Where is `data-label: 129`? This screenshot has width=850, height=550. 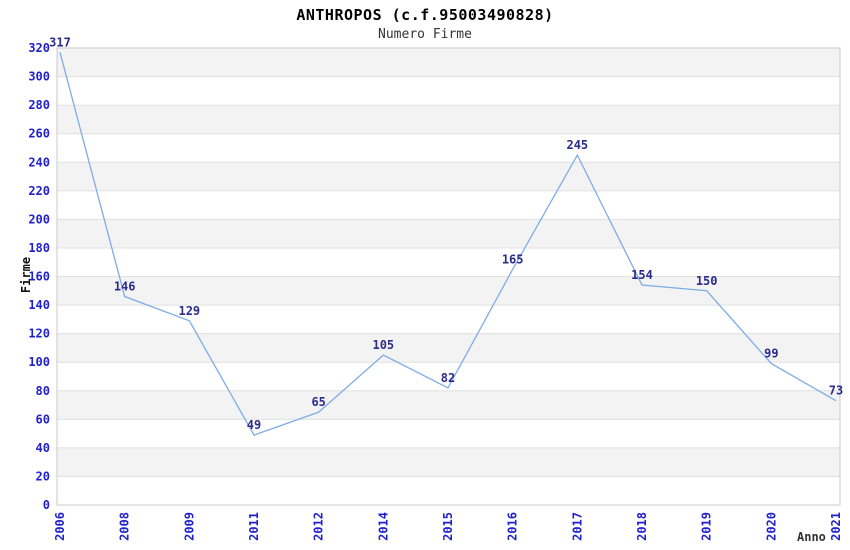
data-label: 129 is located at coordinates (189, 311).